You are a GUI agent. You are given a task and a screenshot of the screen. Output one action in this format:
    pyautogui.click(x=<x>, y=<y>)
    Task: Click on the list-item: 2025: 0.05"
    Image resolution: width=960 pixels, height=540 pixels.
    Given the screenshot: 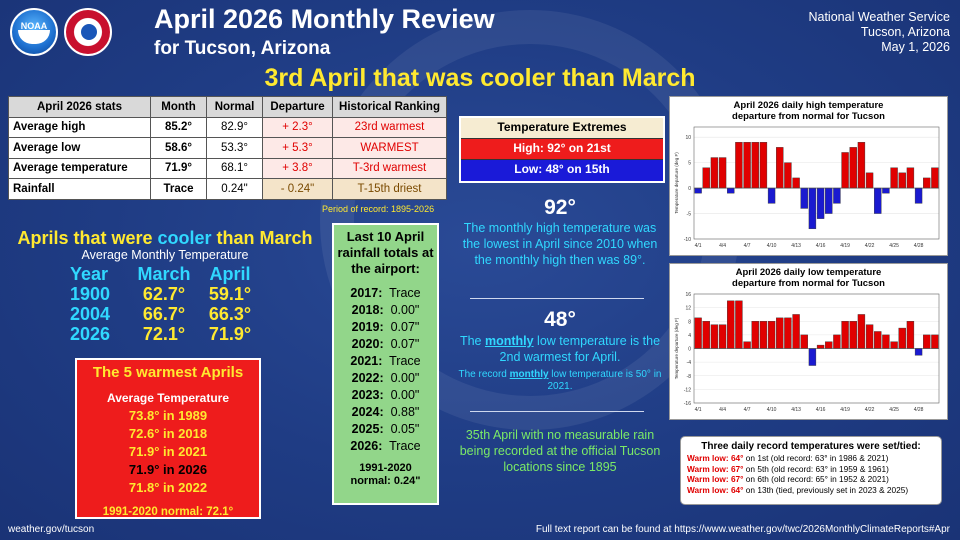 What is the action you would take?
    pyautogui.click(x=385, y=429)
    